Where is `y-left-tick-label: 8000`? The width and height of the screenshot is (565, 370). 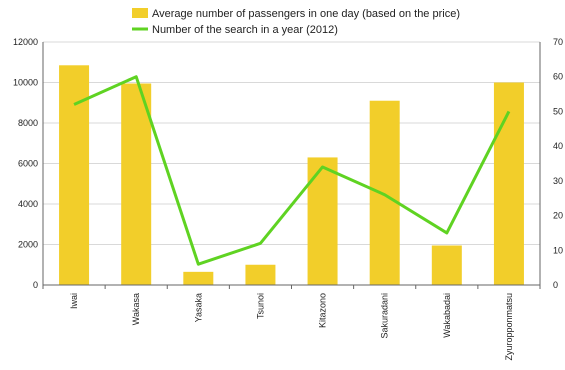 y-left-tick-label: 8000 is located at coordinates (28, 123).